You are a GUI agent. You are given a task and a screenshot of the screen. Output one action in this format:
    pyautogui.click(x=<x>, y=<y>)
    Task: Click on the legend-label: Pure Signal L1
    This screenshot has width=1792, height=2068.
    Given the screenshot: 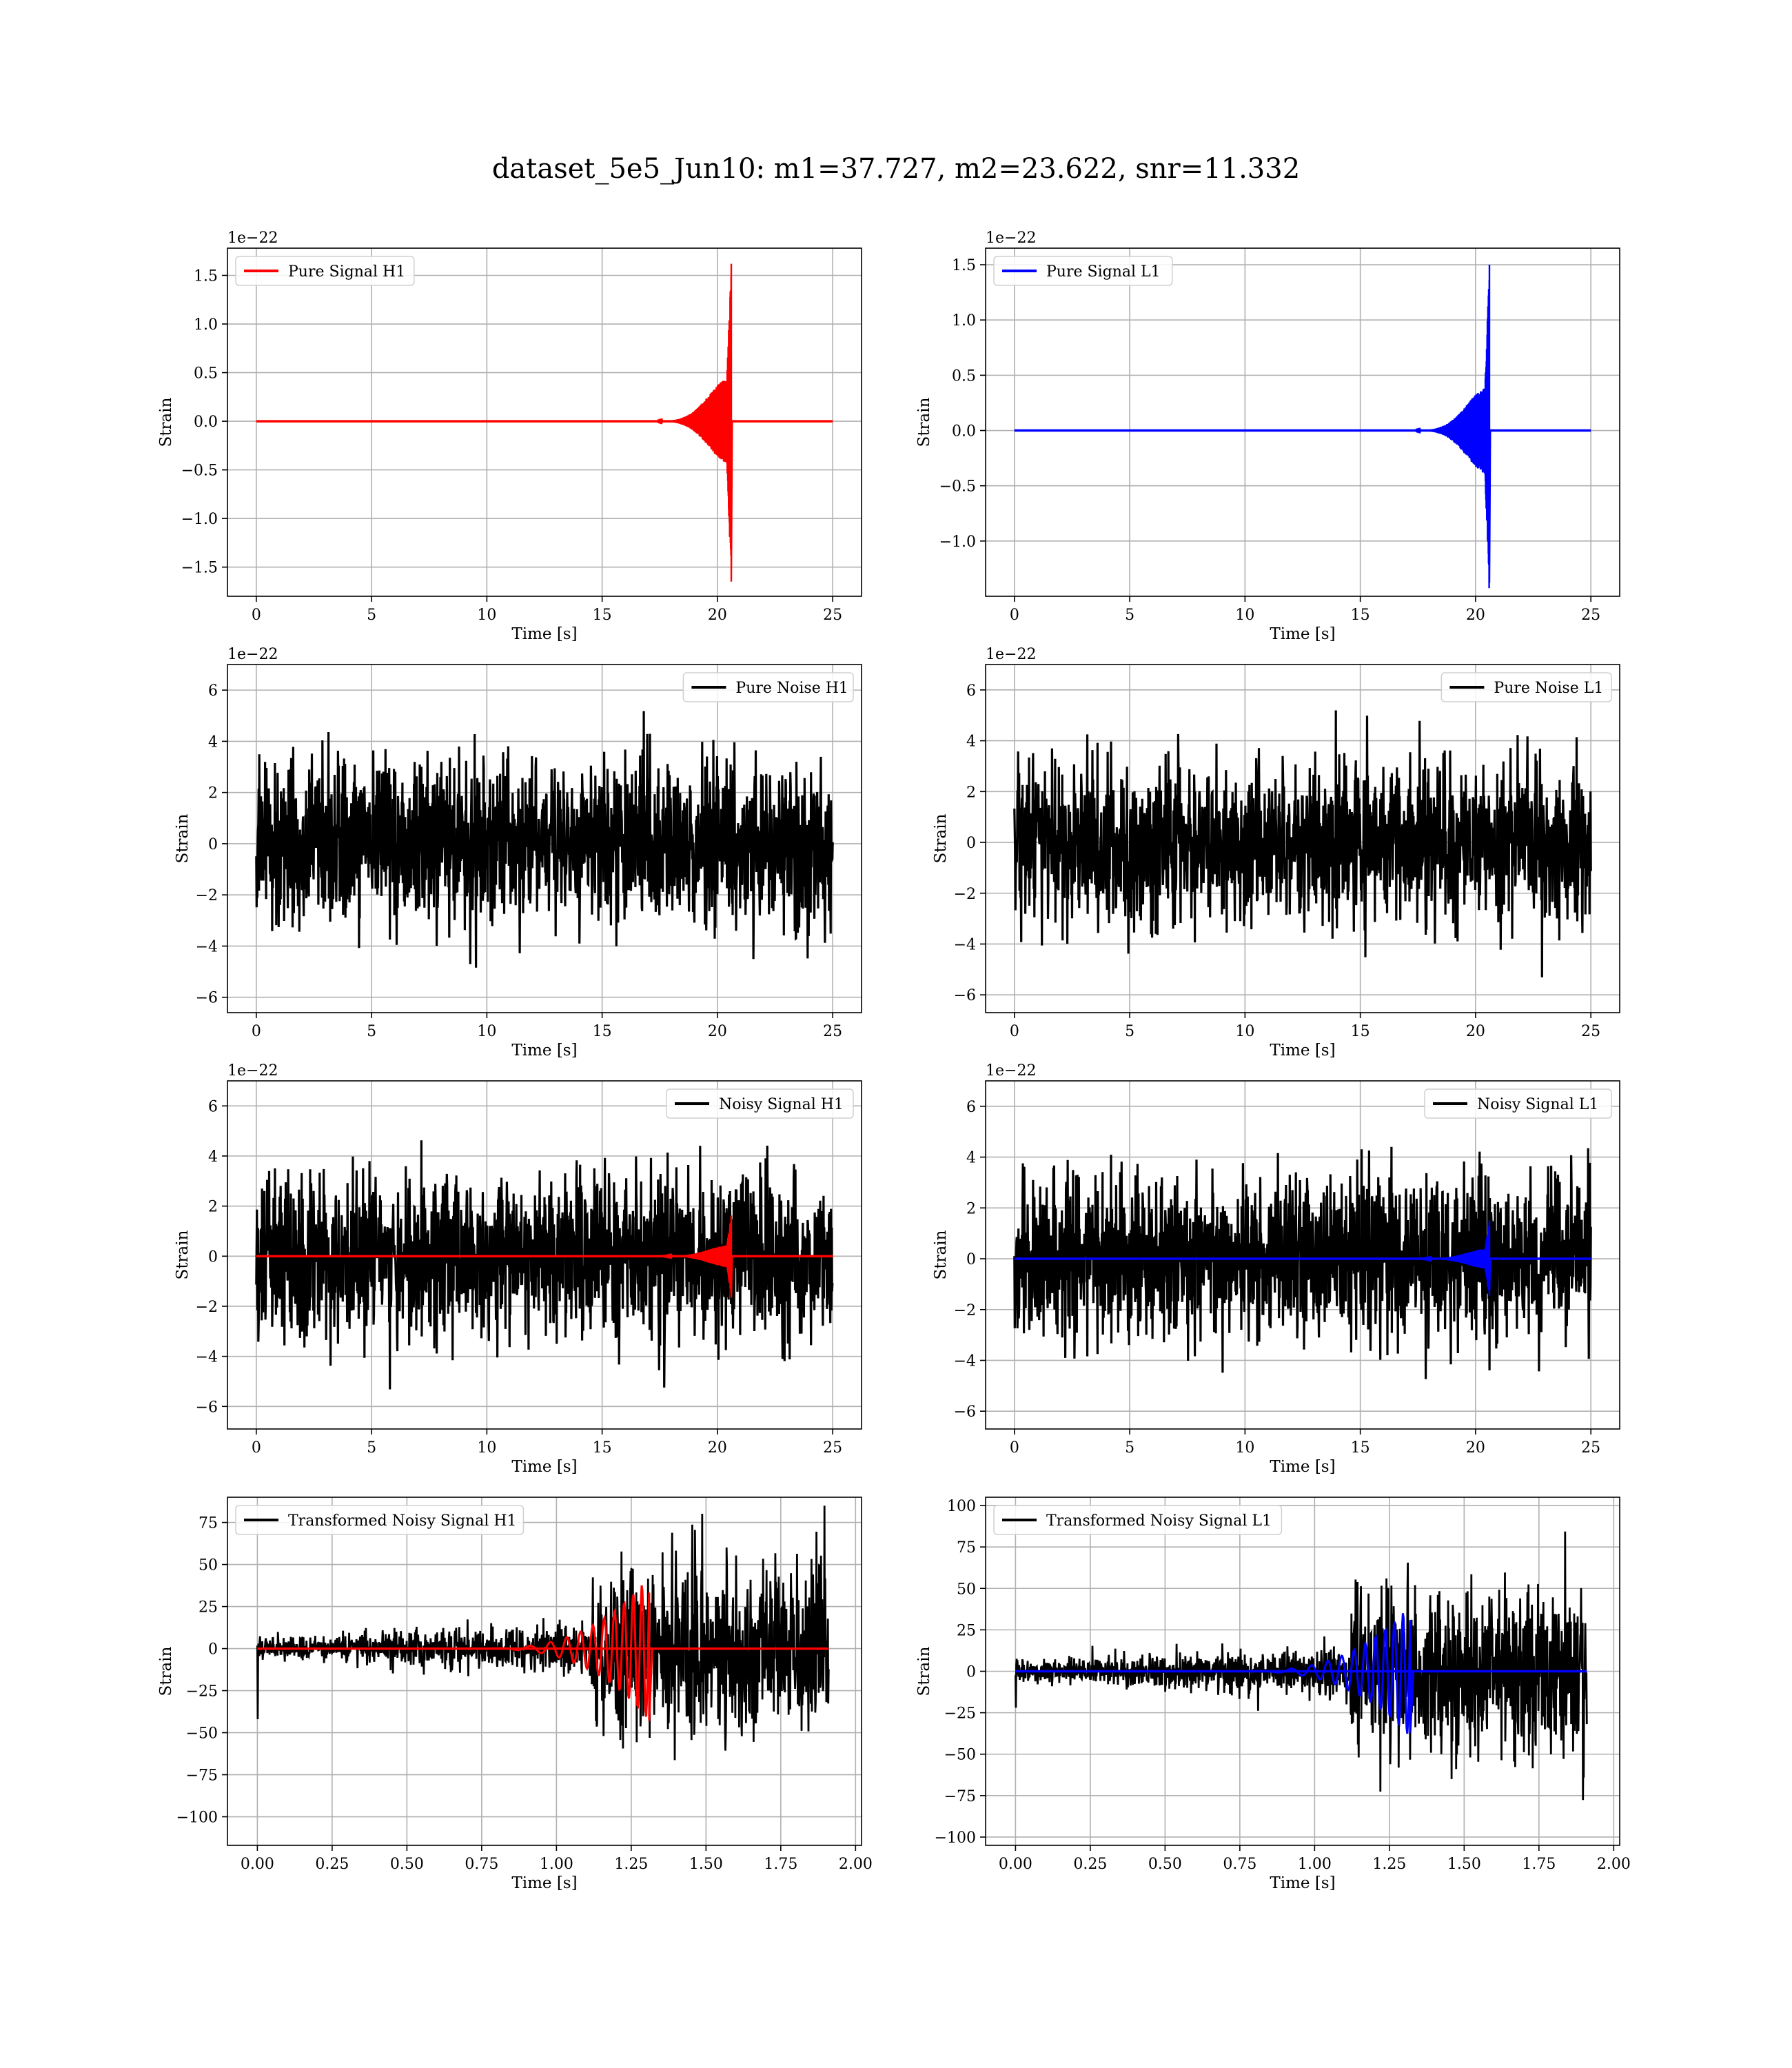 What is the action you would take?
    pyautogui.click(x=1103, y=272)
    